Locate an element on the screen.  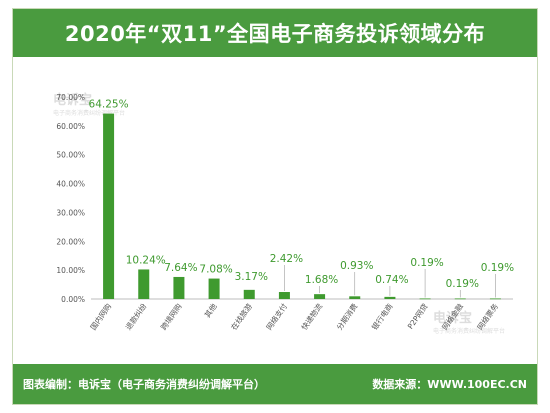
y-tick-label: 30.00% is located at coordinates (70, 212).